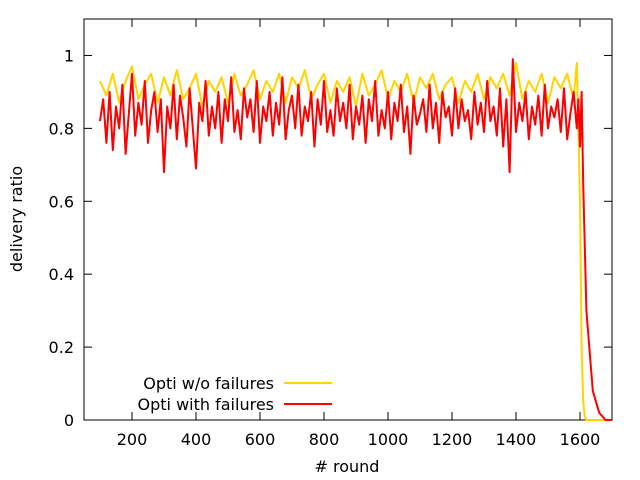 This screenshot has width=640, height=480. I want to click on x-tick-label: 1000, so click(388, 439).